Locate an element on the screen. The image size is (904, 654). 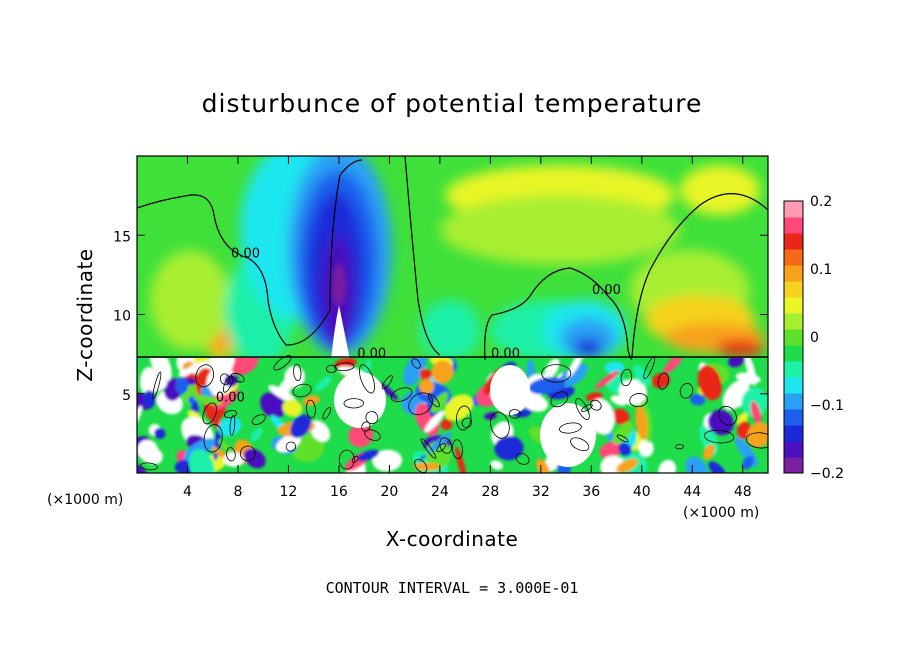
x-tick-label: 16 is located at coordinates (339, 492).